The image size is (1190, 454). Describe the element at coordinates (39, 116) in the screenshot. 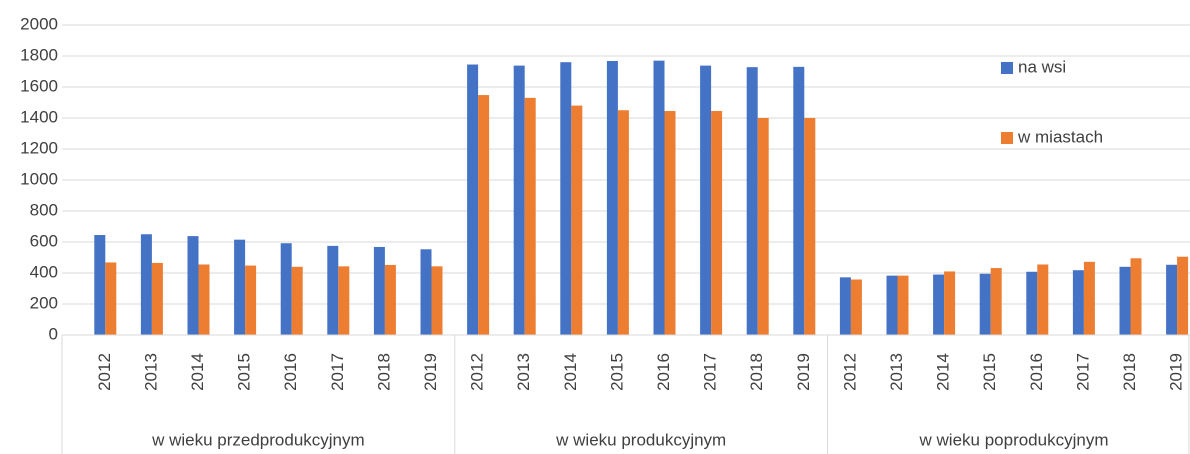

I see `y-tick-label: 1400` at that location.